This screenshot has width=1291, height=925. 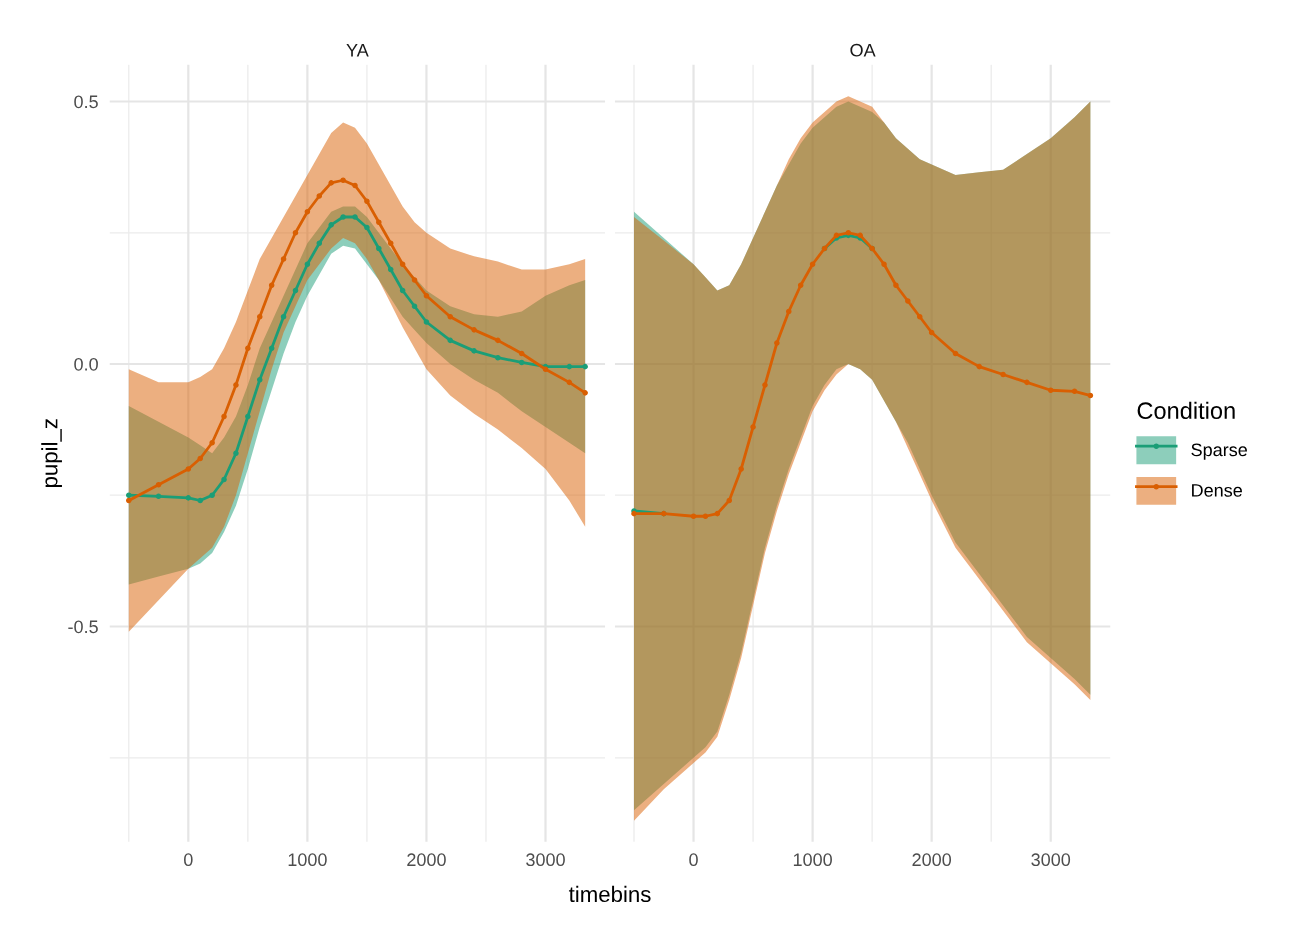 I want to click on legend-label: Sparse, so click(x=1219, y=451).